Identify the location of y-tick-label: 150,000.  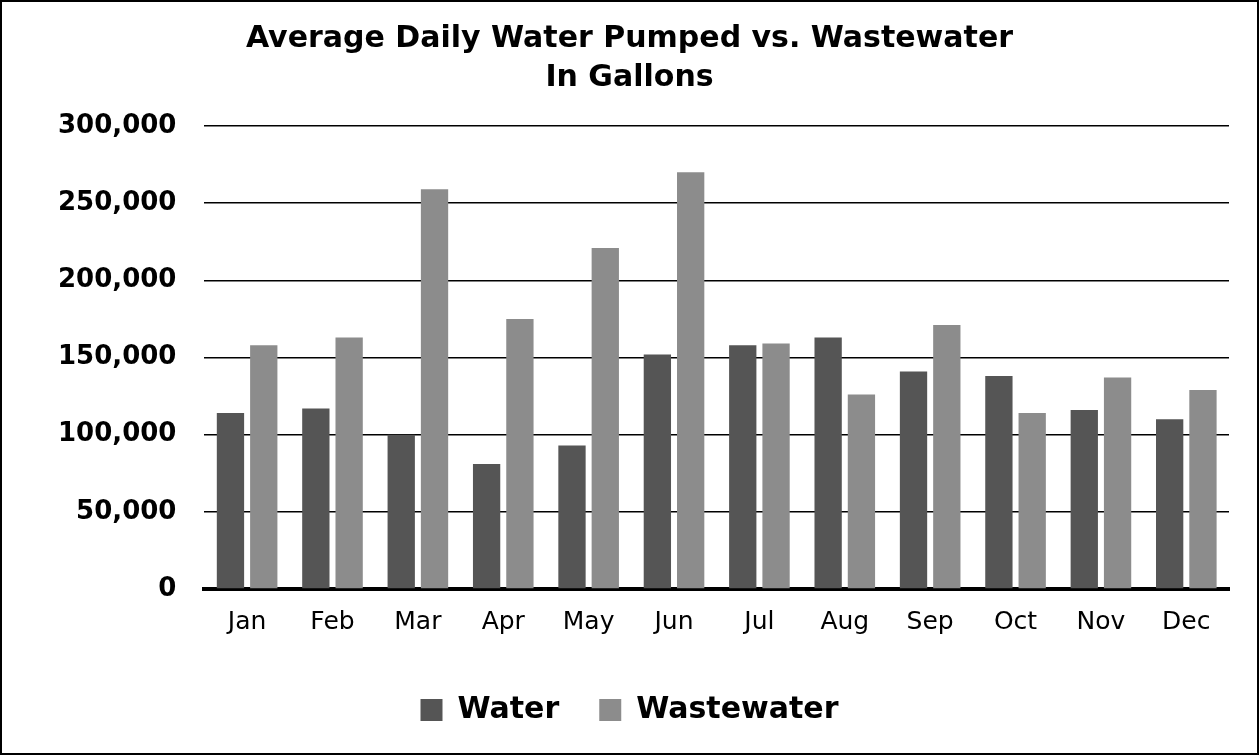
(117, 355).